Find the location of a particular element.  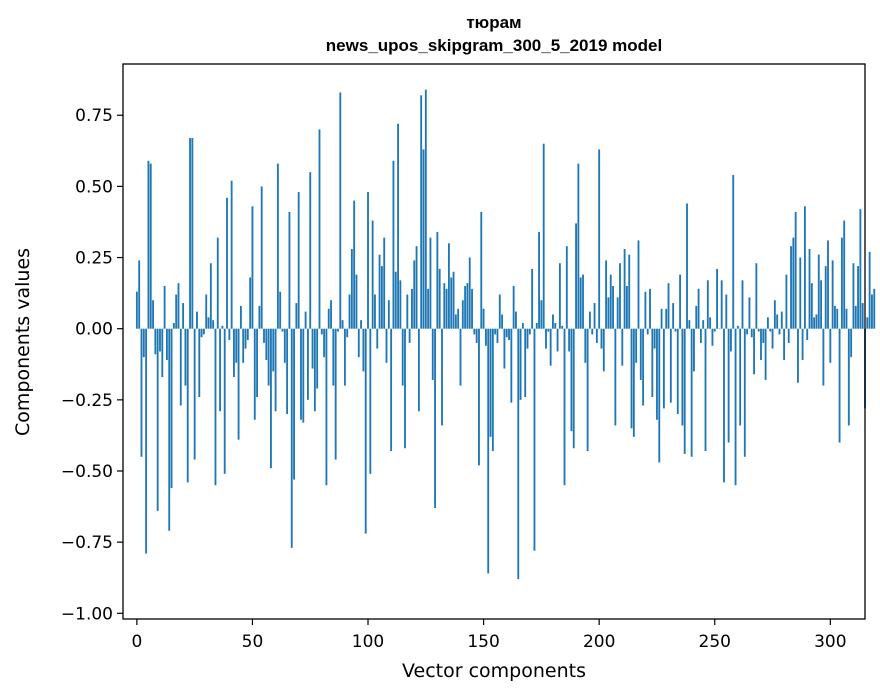

y-tick-label: 0.00 is located at coordinates (94, 330).